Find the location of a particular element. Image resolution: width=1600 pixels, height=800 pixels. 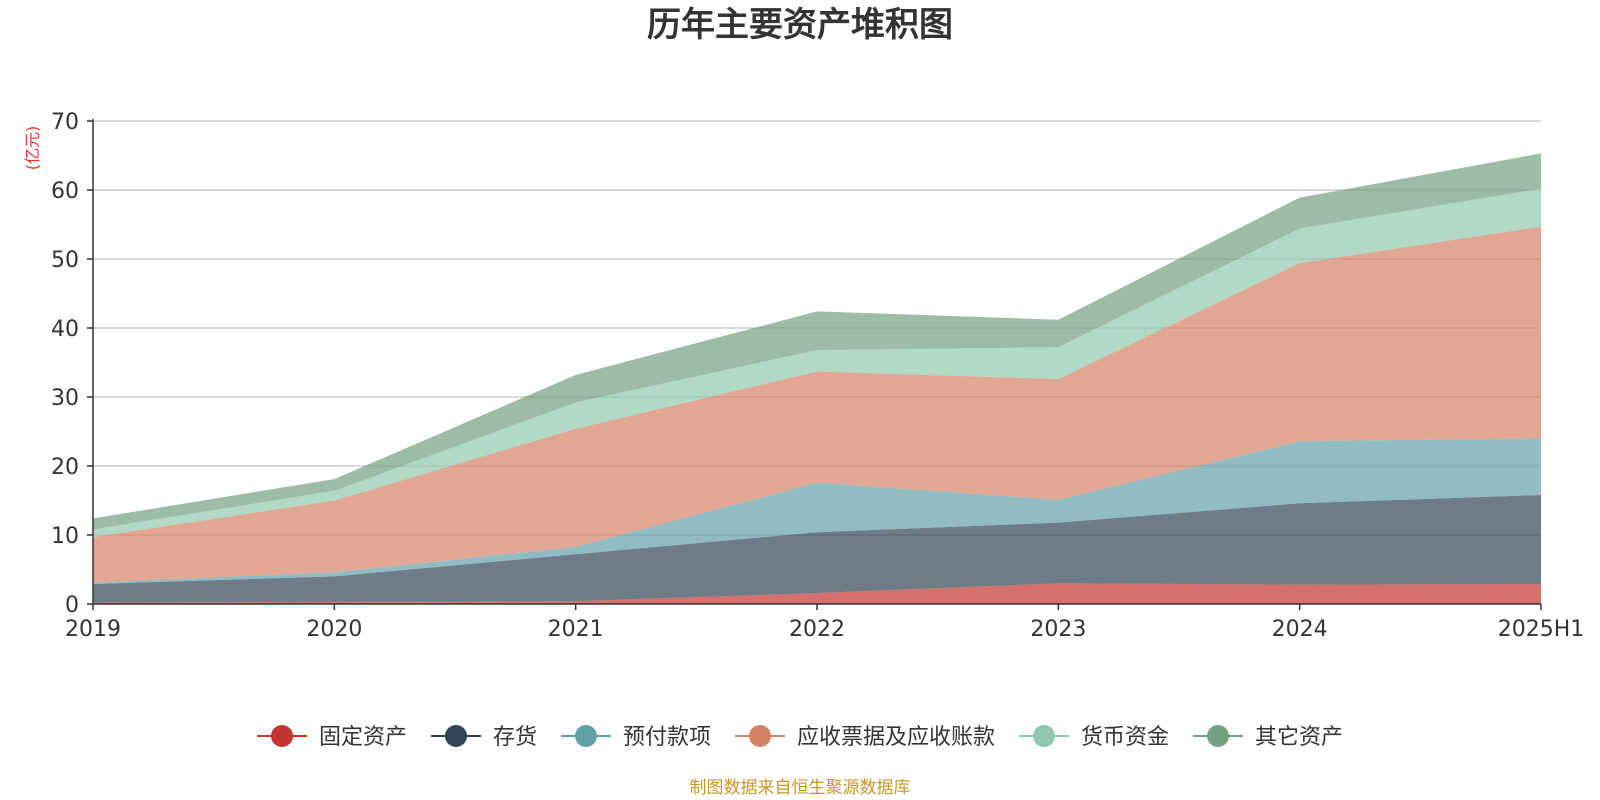

legend-label: 预付款项 is located at coordinates (667, 737).